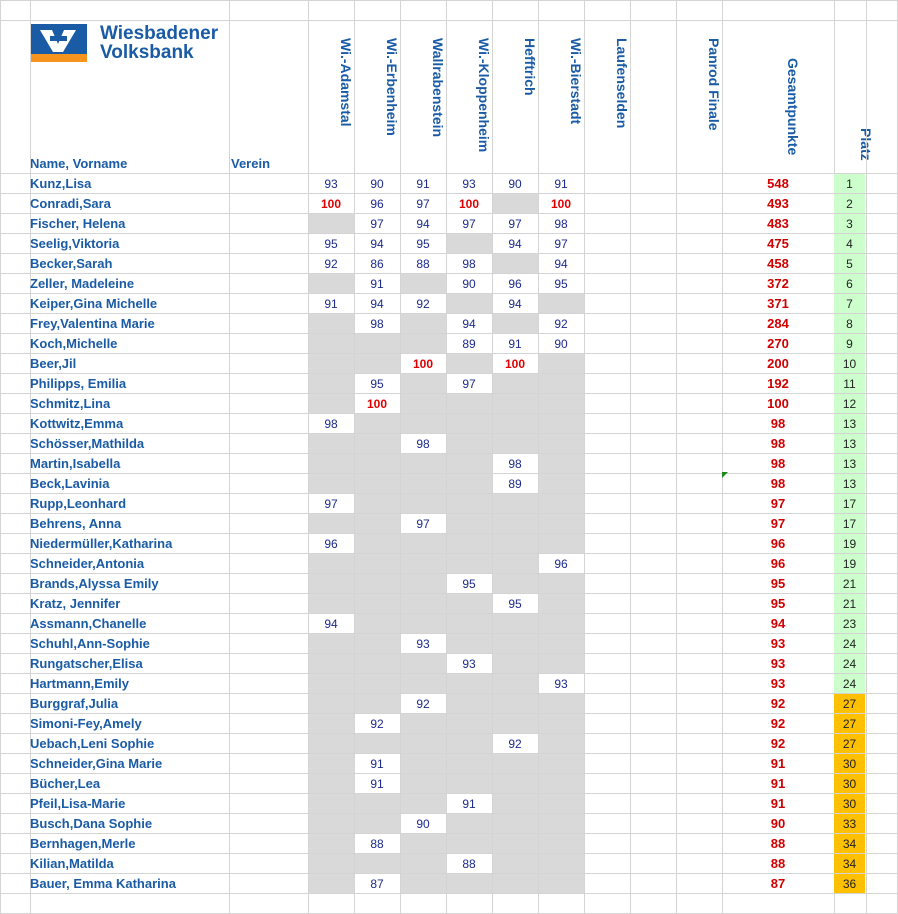 This screenshot has width=898, height=914. I want to click on participant-name: Bücher,Lea, so click(65, 783).